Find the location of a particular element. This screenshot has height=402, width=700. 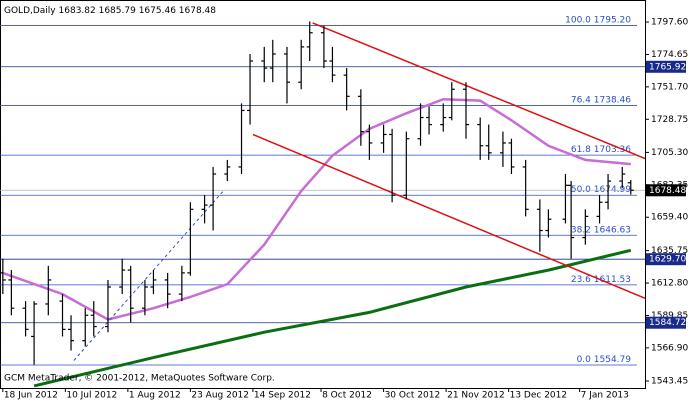

y-tick-label: 1728.75 is located at coordinates (669, 120).